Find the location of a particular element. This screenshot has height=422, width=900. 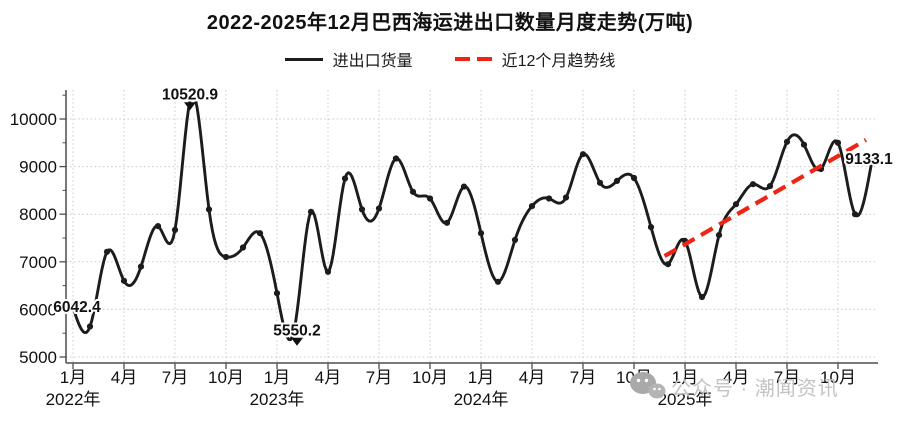

annotation-label: 6042.4 is located at coordinates (77, 307).